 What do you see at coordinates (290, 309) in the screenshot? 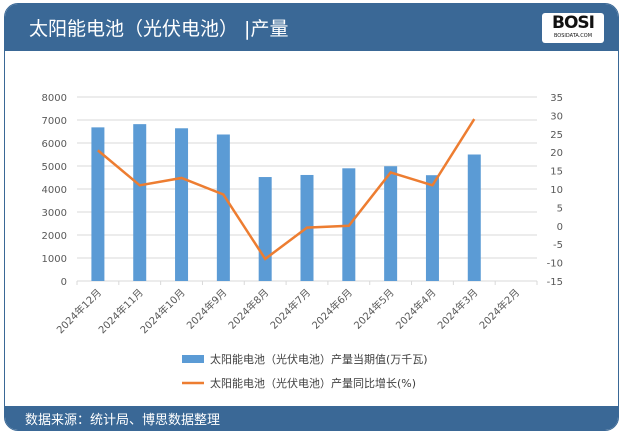
I see `x-tick-label: 2024年7月` at bounding box center [290, 309].